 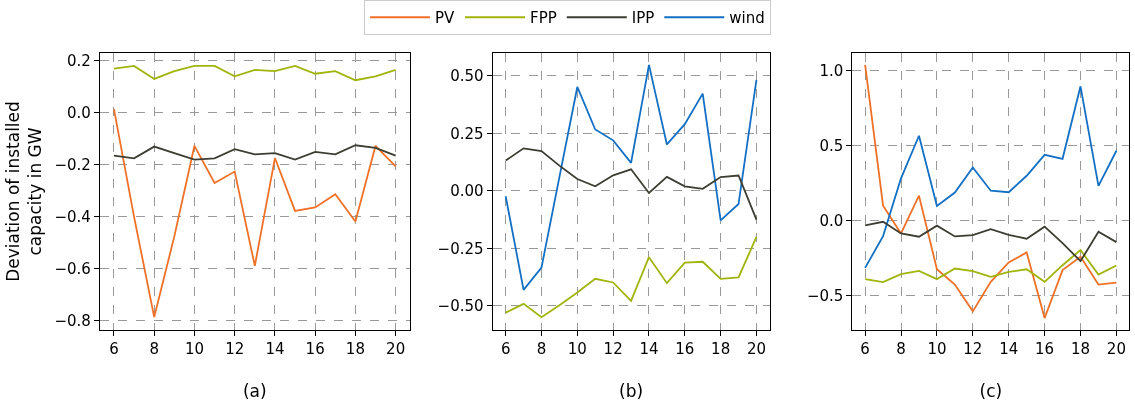 What do you see at coordinates (543, 18) in the screenshot?
I see `legend-label: FPP` at bounding box center [543, 18].